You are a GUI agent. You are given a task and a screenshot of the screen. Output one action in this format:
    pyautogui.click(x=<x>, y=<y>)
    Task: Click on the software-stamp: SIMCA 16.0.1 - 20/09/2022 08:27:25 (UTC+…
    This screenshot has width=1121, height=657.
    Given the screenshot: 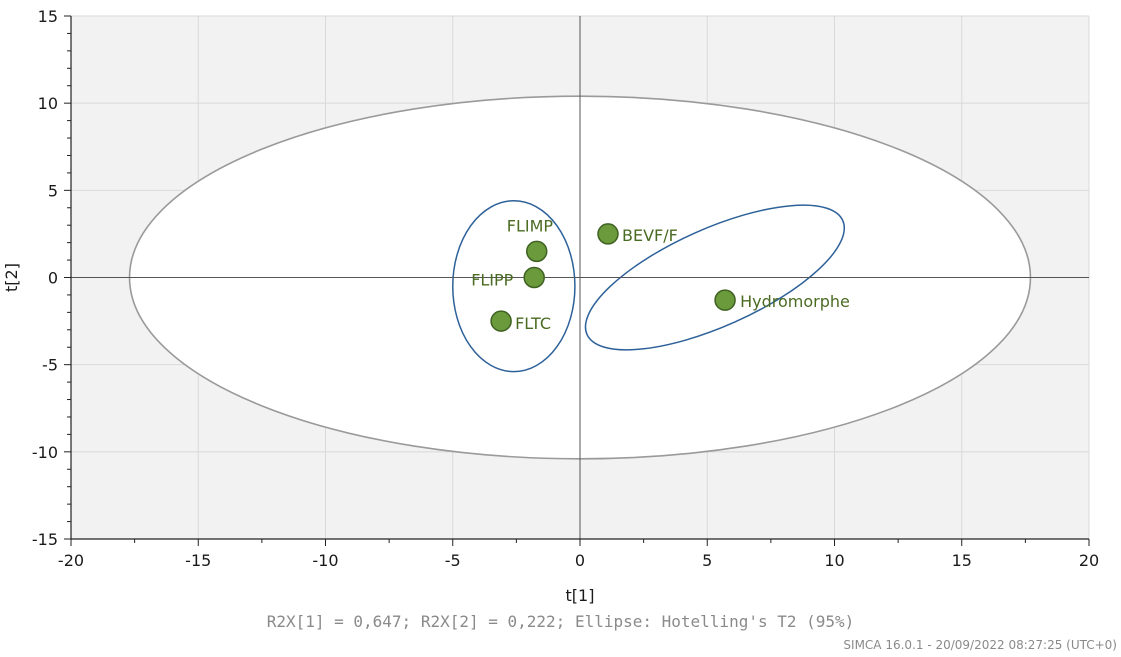 What is the action you would take?
    pyautogui.click(x=980, y=645)
    